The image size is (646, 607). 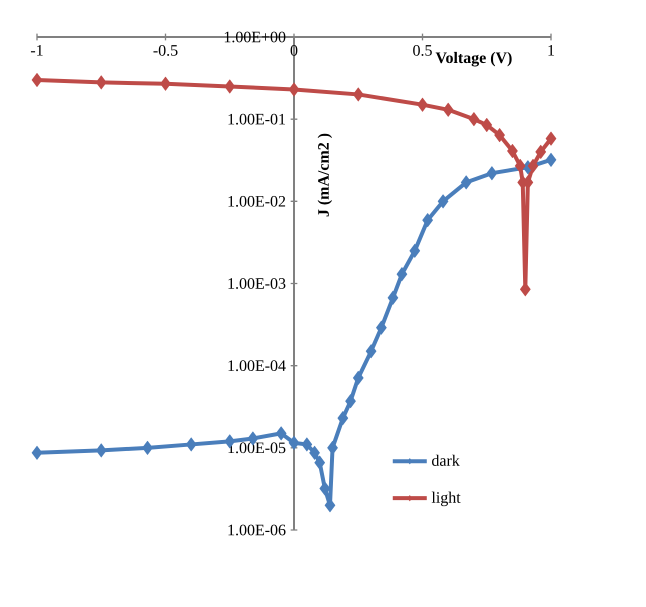 I want to click on y-tick-label: 1.00E-03, so click(x=257, y=283).